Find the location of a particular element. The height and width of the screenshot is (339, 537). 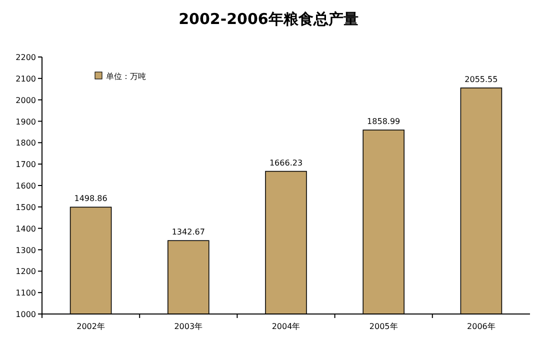

x-tick-label: 2003年 is located at coordinates (188, 326).